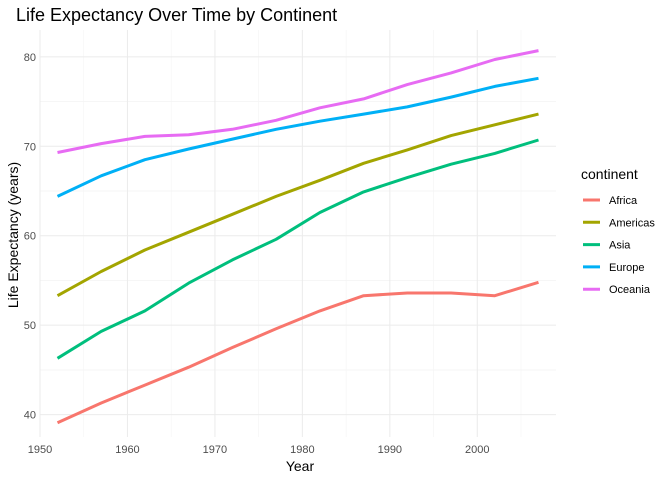 This screenshot has width=672, height=480. What do you see at coordinates (609, 174) in the screenshot?
I see `legend-title: continent` at bounding box center [609, 174].